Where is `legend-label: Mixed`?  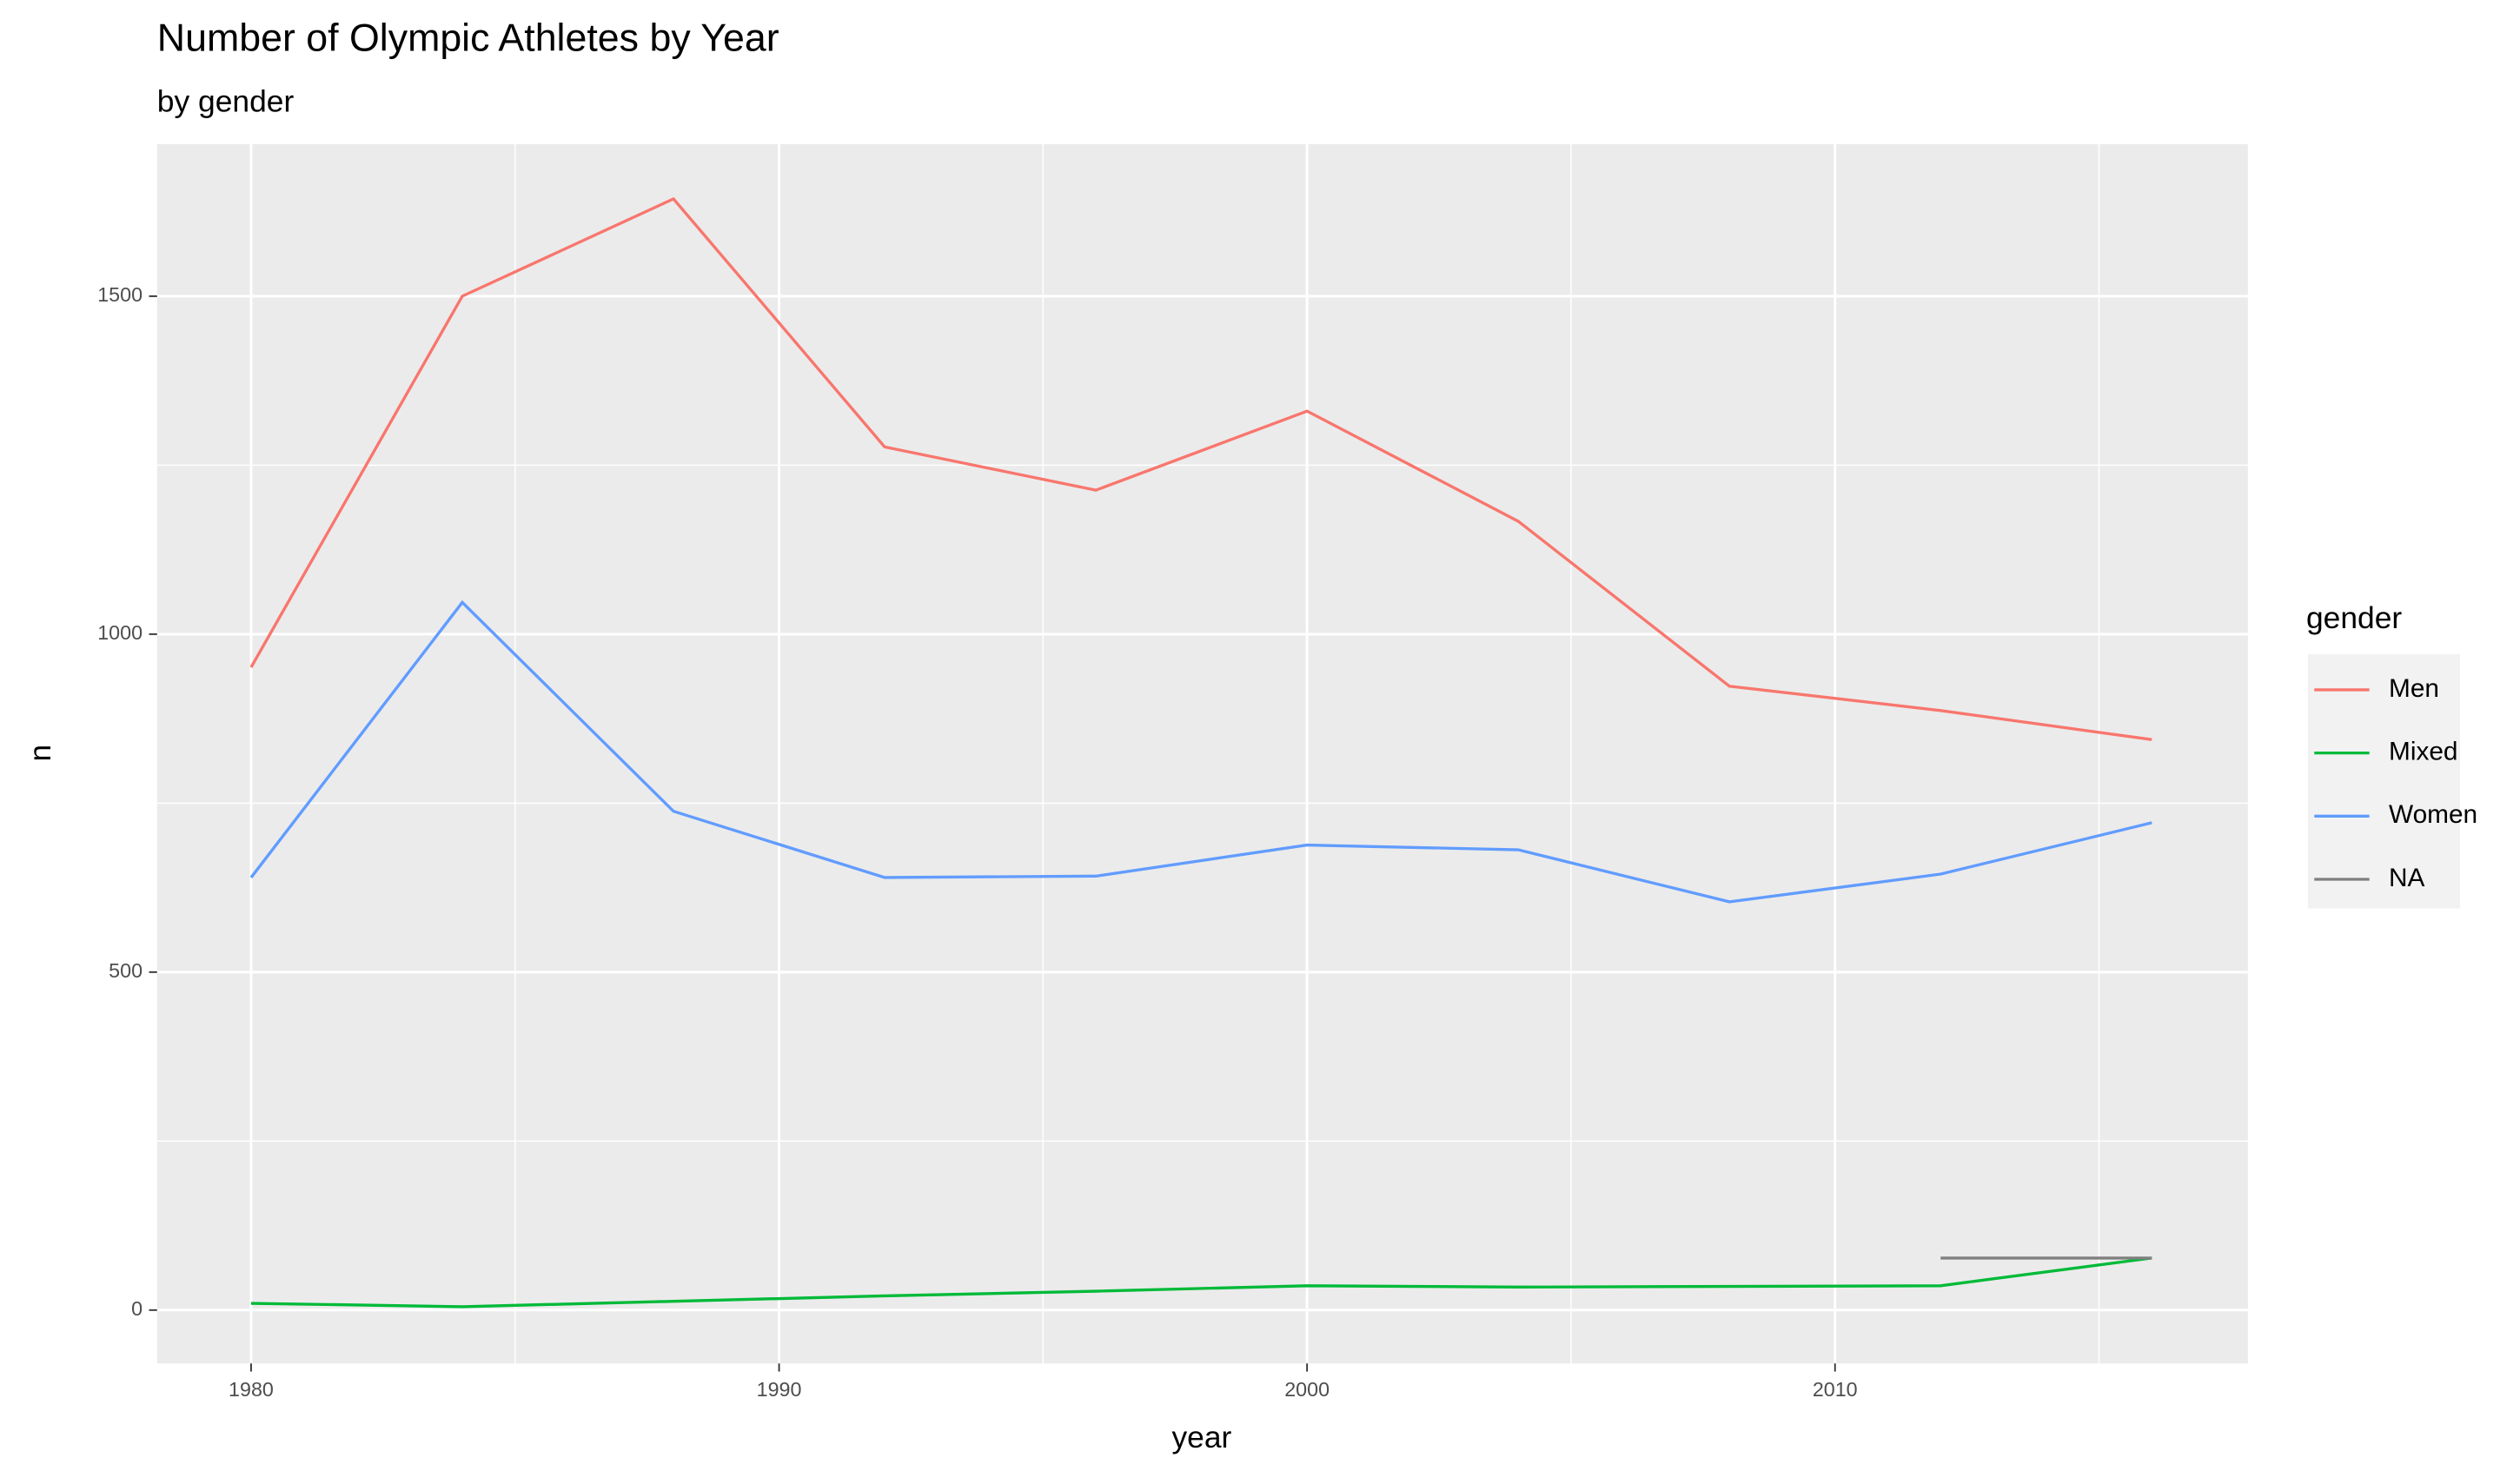
legend-label: Mixed is located at coordinates (2423, 752).